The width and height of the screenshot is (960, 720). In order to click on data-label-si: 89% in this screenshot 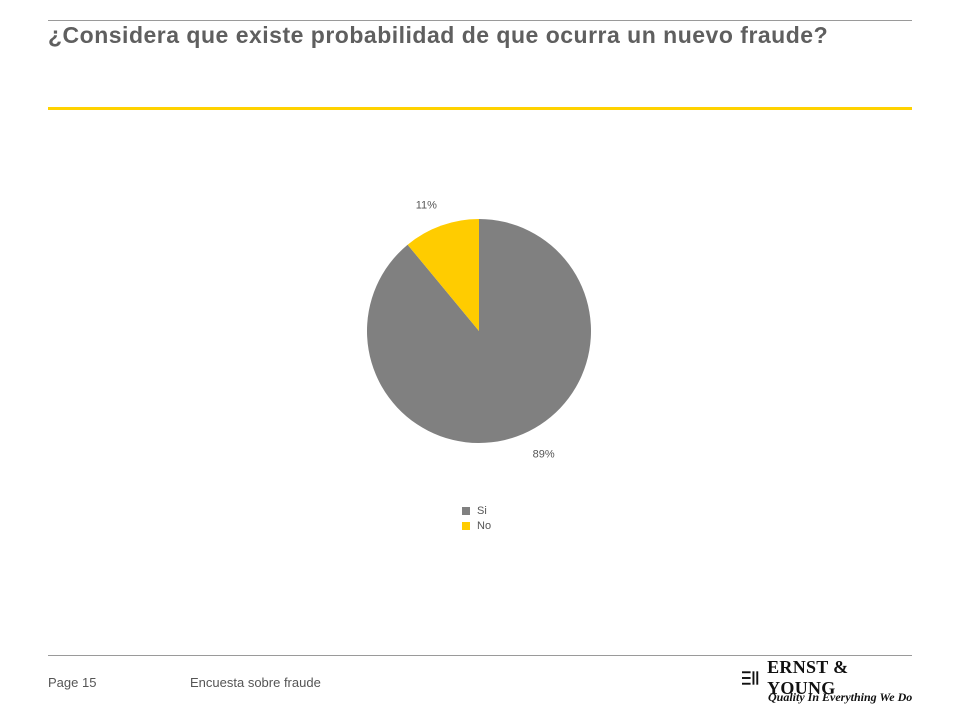, I will do `click(544, 455)`.